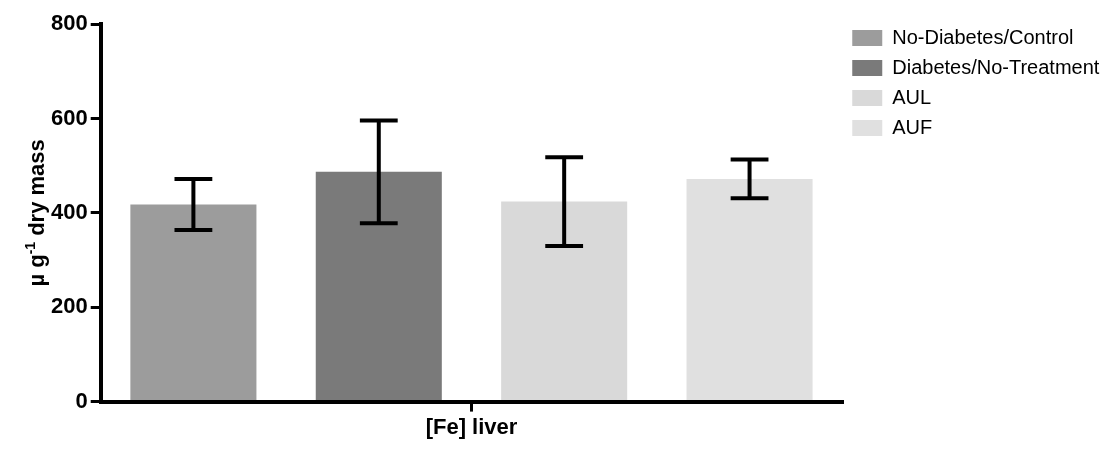 The width and height of the screenshot is (1119, 452). I want to click on legend-label: AUF, so click(912, 126).